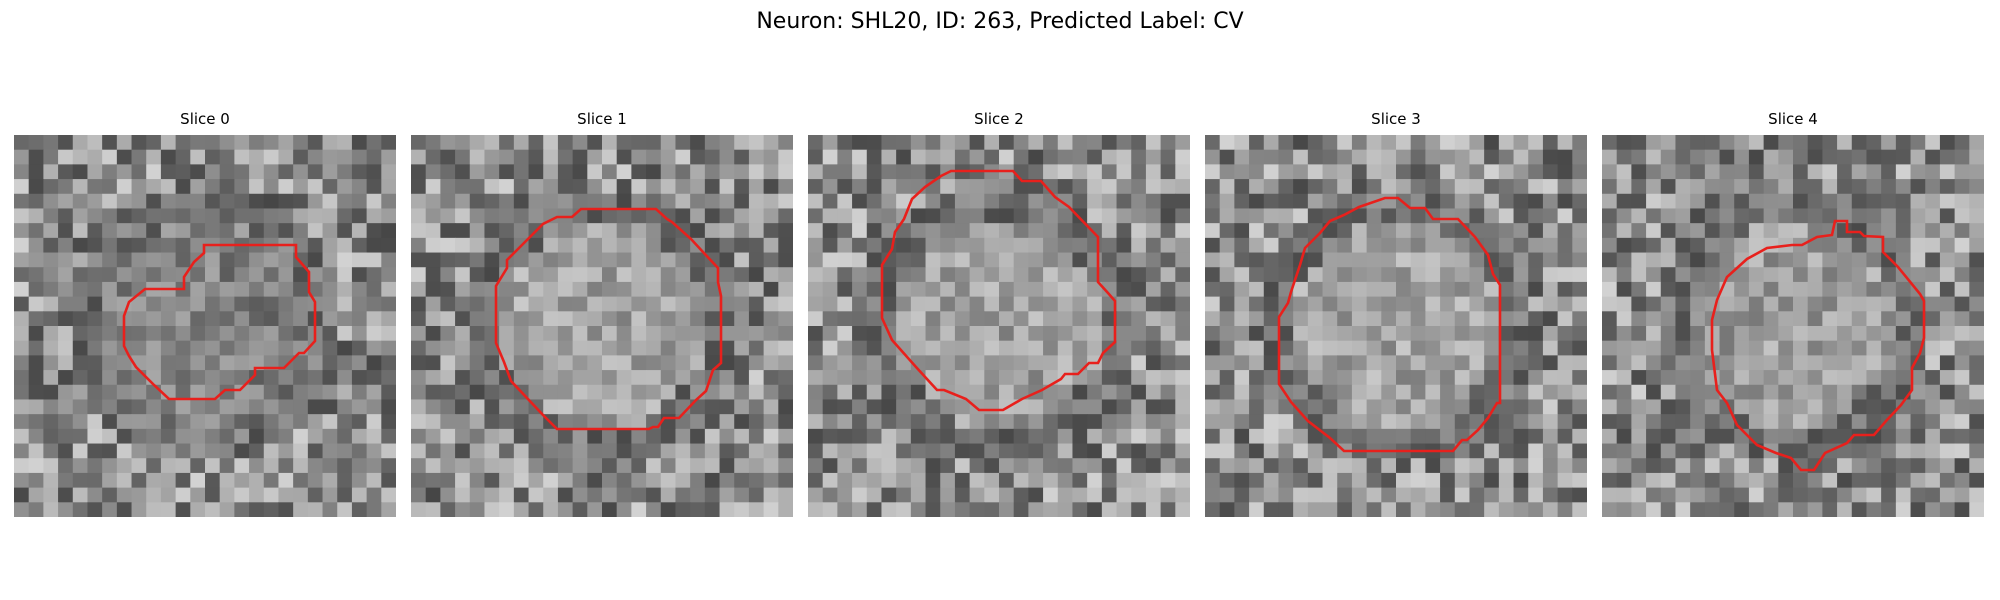  What do you see at coordinates (999, 119) in the screenshot?
I see `panel-title-slice-2: Slice 2` at bounding box center [999, 119].